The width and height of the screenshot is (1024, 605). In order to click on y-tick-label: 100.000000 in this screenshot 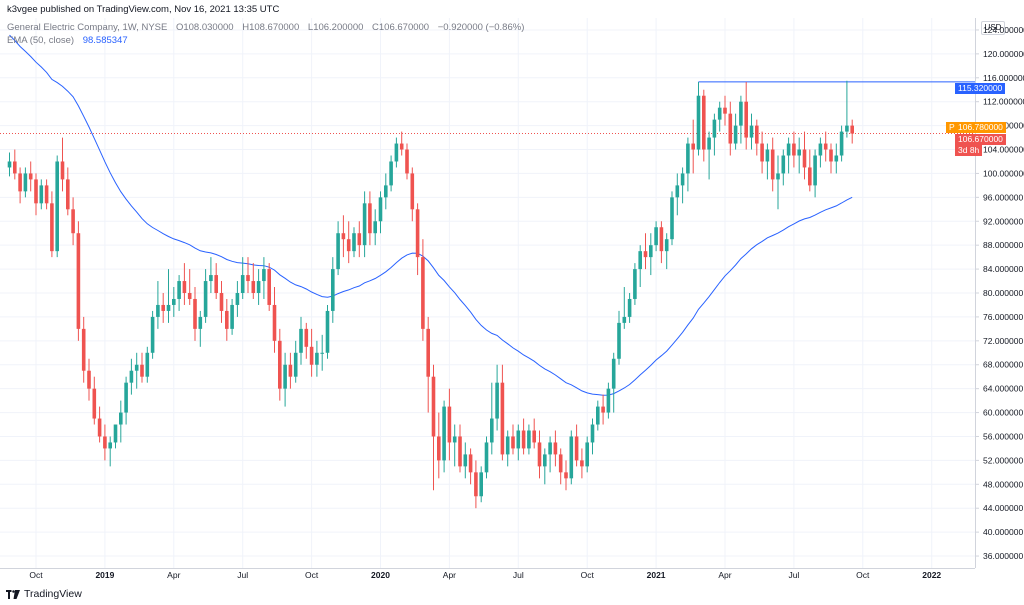, I will do `click(1003, 173)`.